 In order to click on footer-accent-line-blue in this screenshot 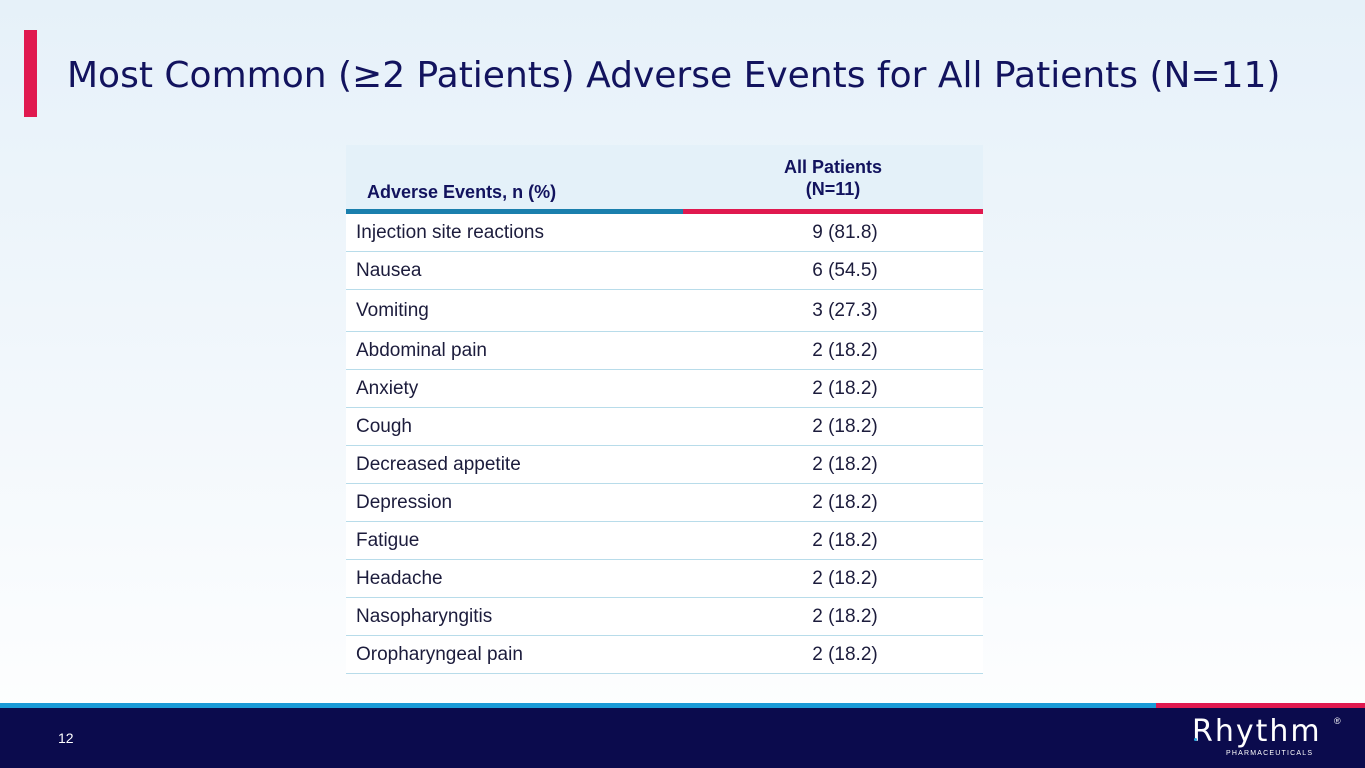, I will do `click(578, 705)`.